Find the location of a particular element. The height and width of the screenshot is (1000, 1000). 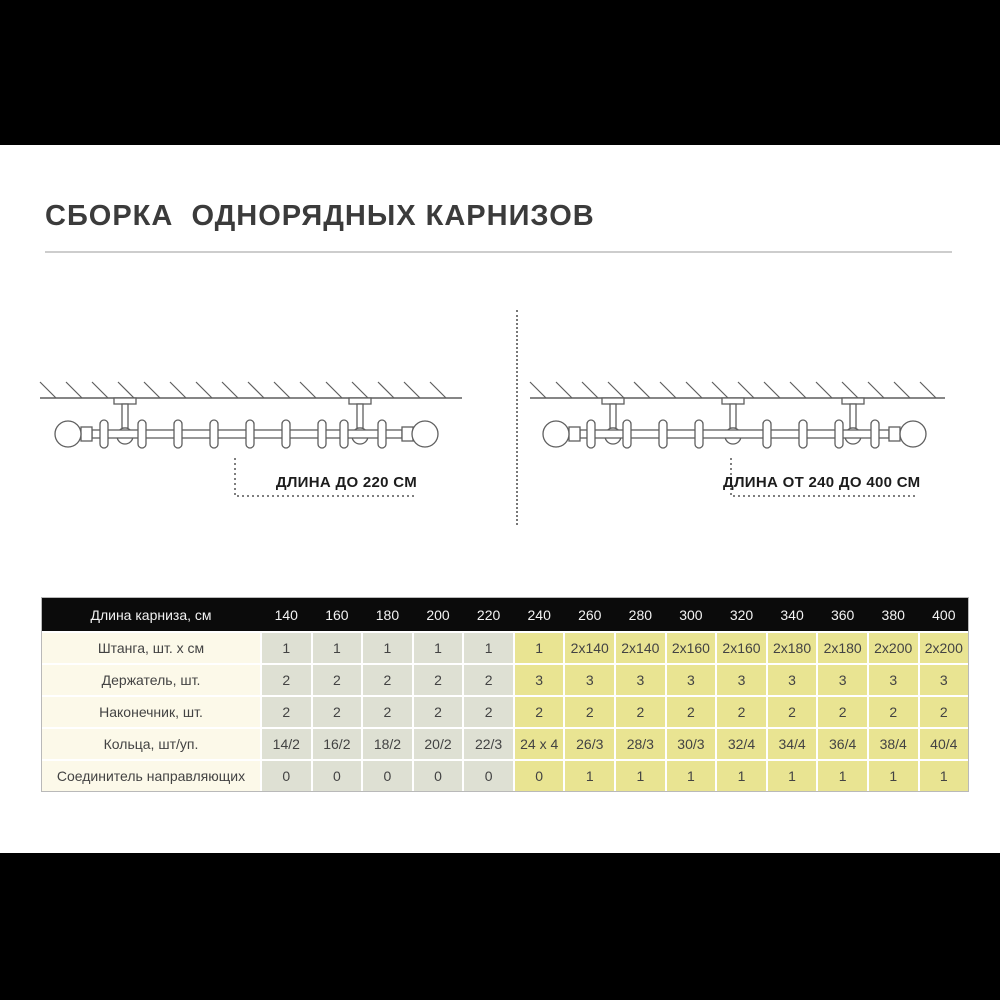

page-title: СБОРКА ОДНОРЯДНЫХ КАРНИЗОВ is located at coordinates (320, 216).